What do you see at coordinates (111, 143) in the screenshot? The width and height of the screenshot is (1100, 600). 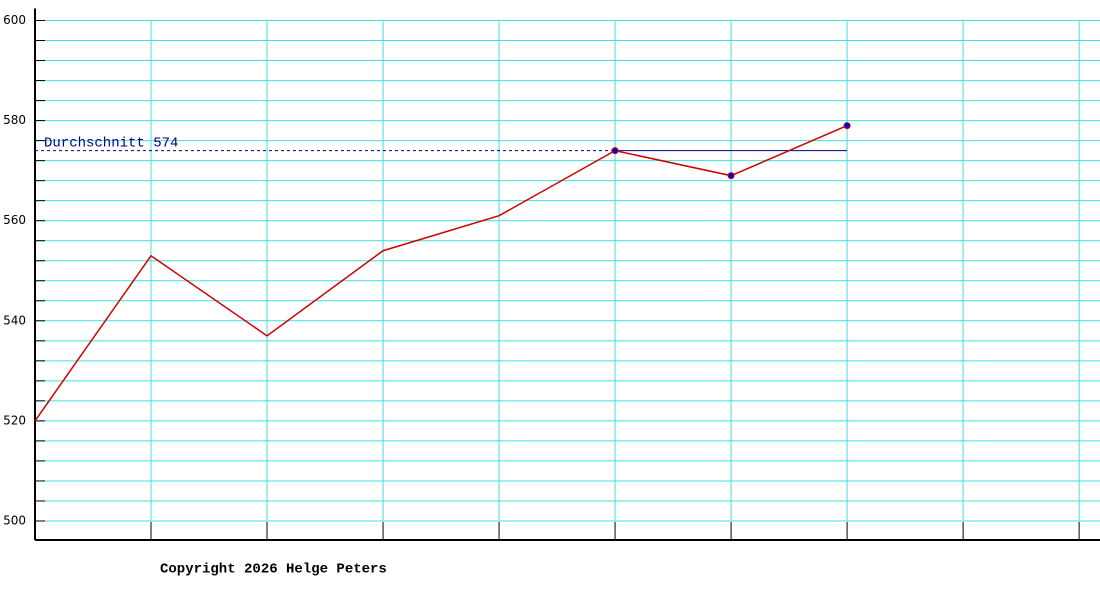 I see `average-label: Durchschnitt 574` at bounding box center [111, 143].